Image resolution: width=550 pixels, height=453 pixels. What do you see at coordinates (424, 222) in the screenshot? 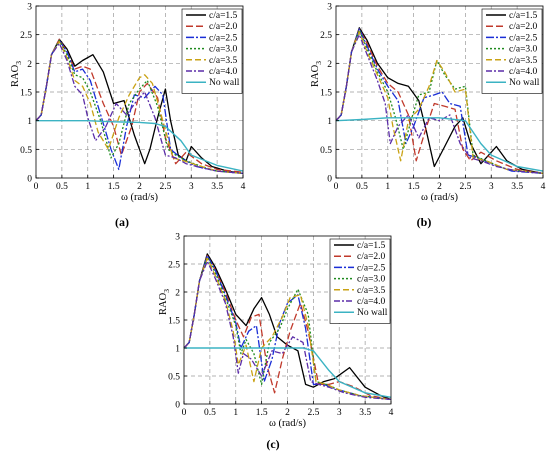
I see `panel-label: (b)` at bounding box center [424, 222].